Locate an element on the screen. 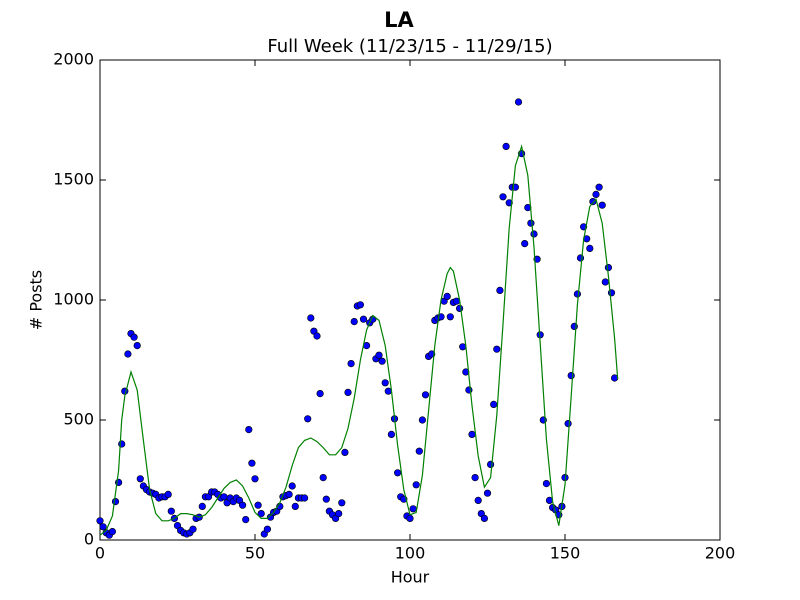 This screenshot has height=600, width=800. y-axis-label: # Posts is located at coordinates (36, 300).